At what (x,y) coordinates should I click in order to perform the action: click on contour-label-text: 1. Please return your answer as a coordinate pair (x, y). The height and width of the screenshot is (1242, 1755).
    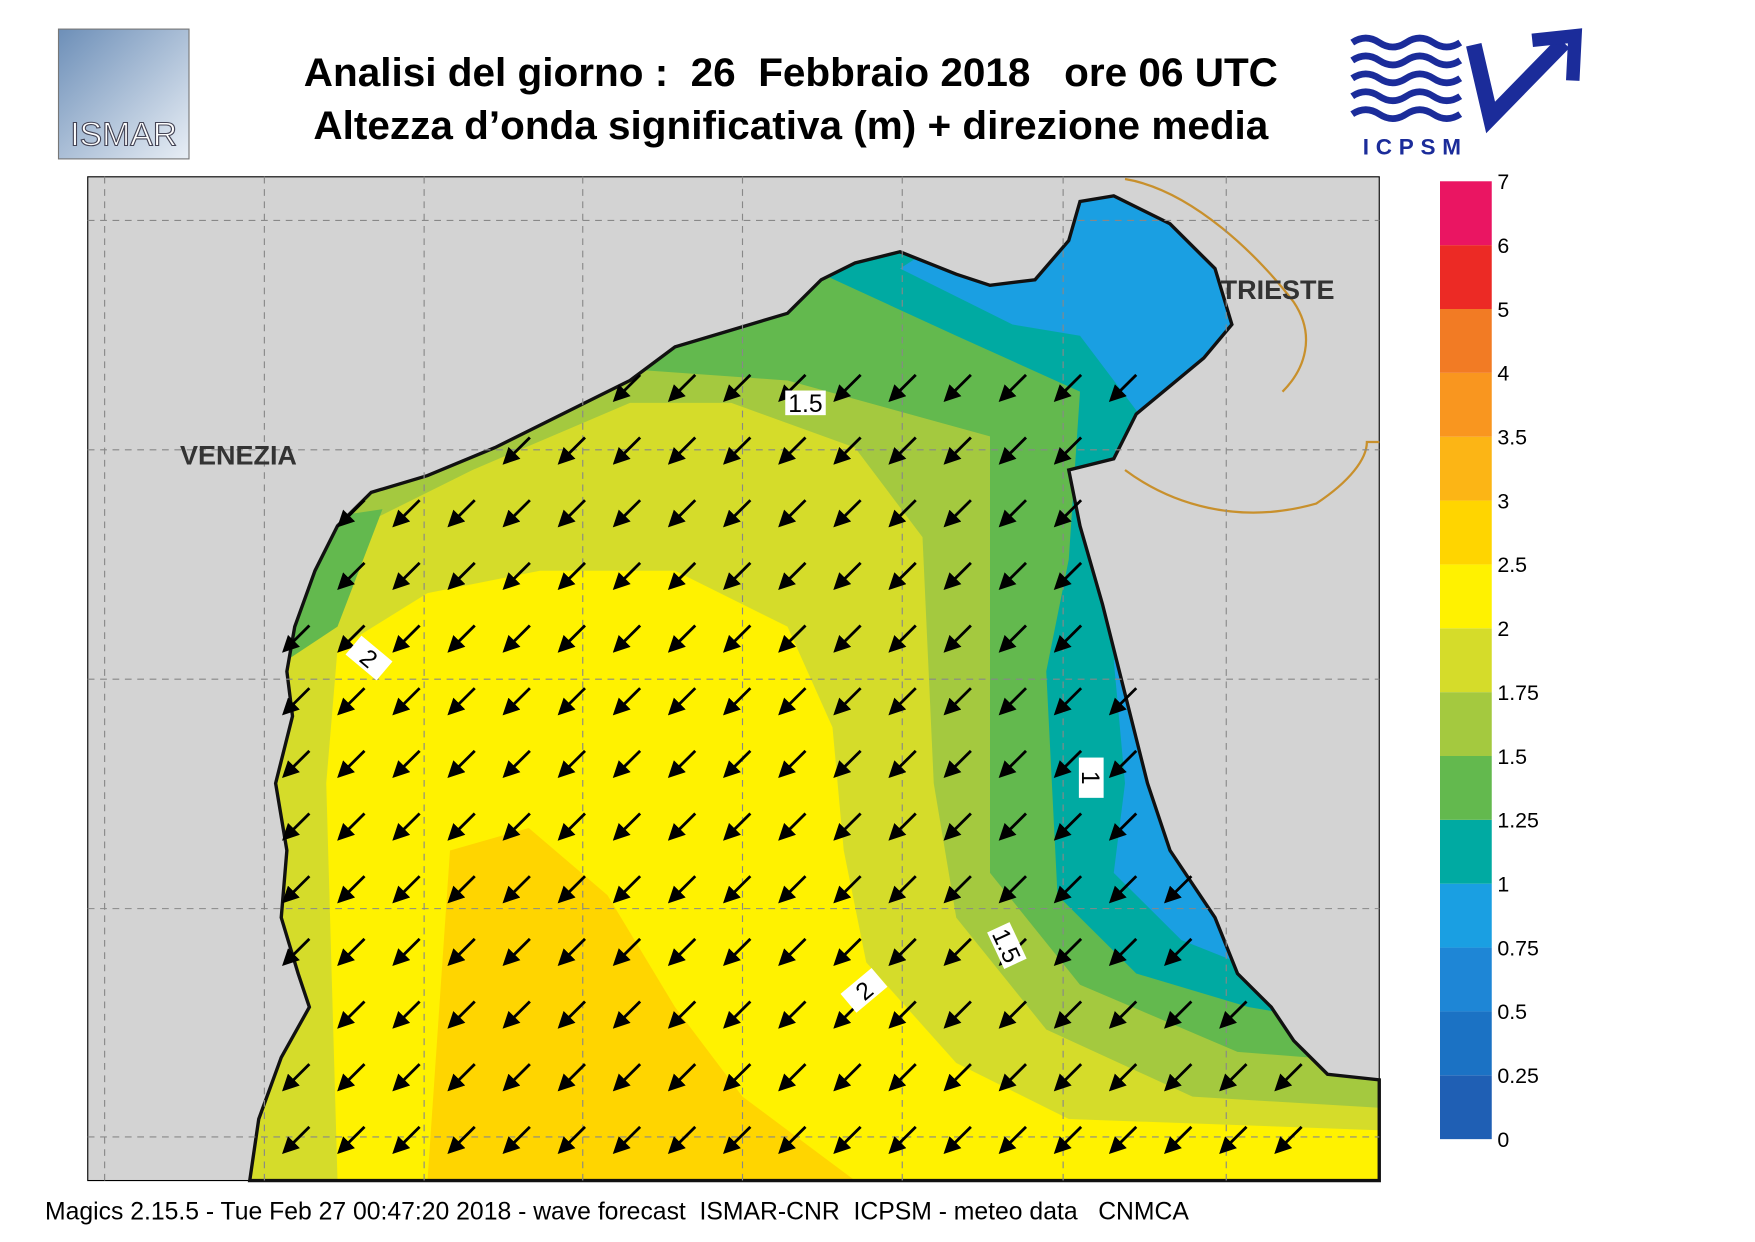
    Looking at the image, I should click on (1089, 778).